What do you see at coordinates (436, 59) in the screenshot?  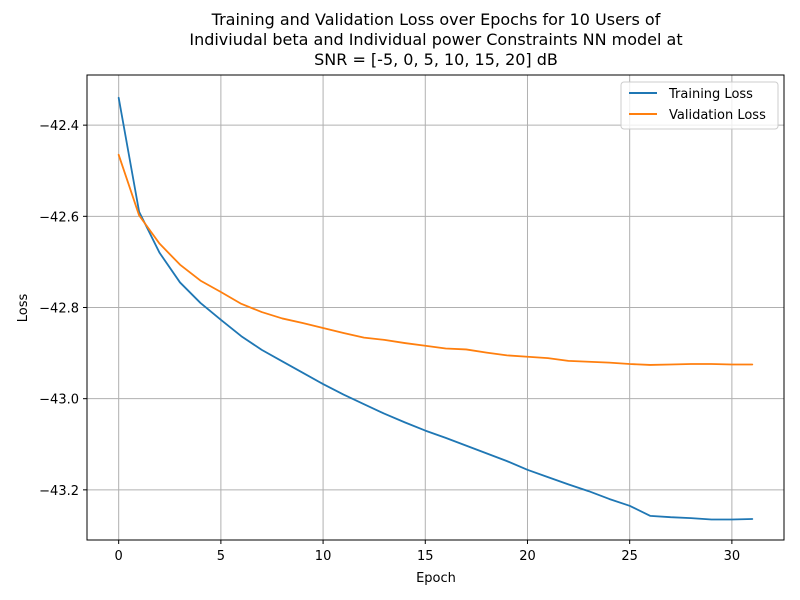 I see `chart-title-line-3: SNR = [-5, 0, 5, 10, 15, 20] dB` at bounding box center [436, 59].